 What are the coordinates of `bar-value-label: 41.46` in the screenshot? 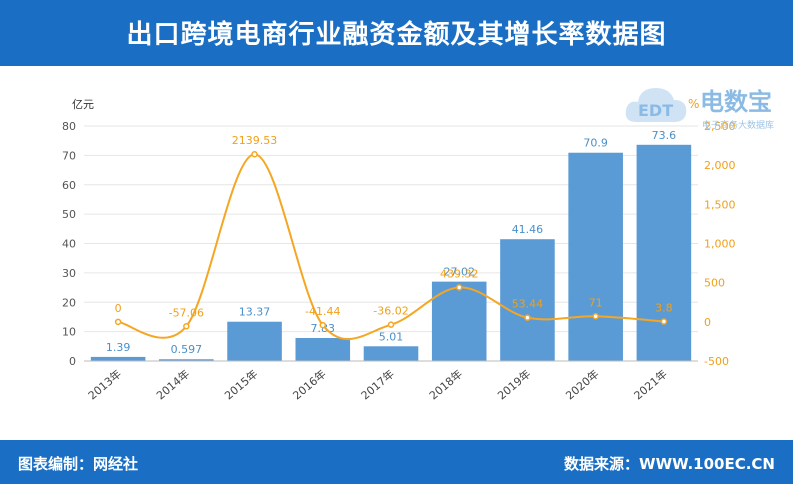 It's located at (528, 229).